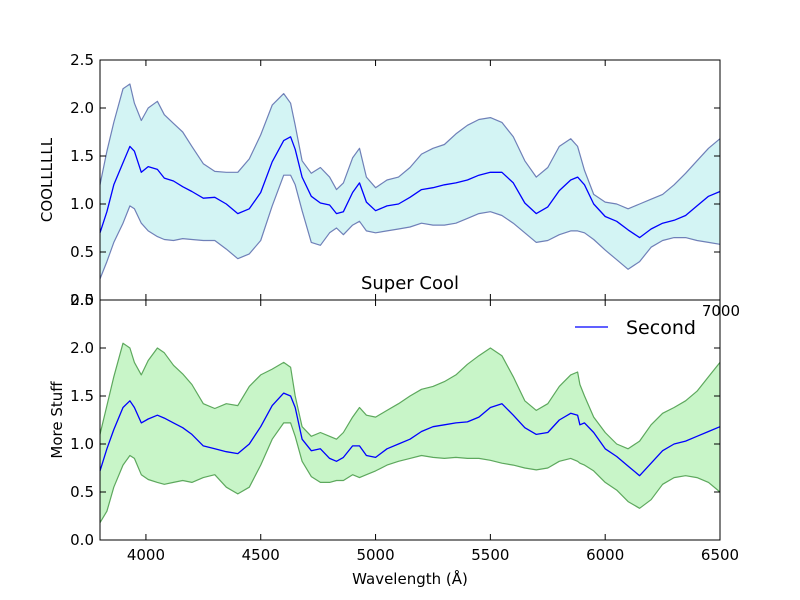 This screenshot has width=800, height=600. I want to click on x-tick-label: 4500, so click(261, 555).